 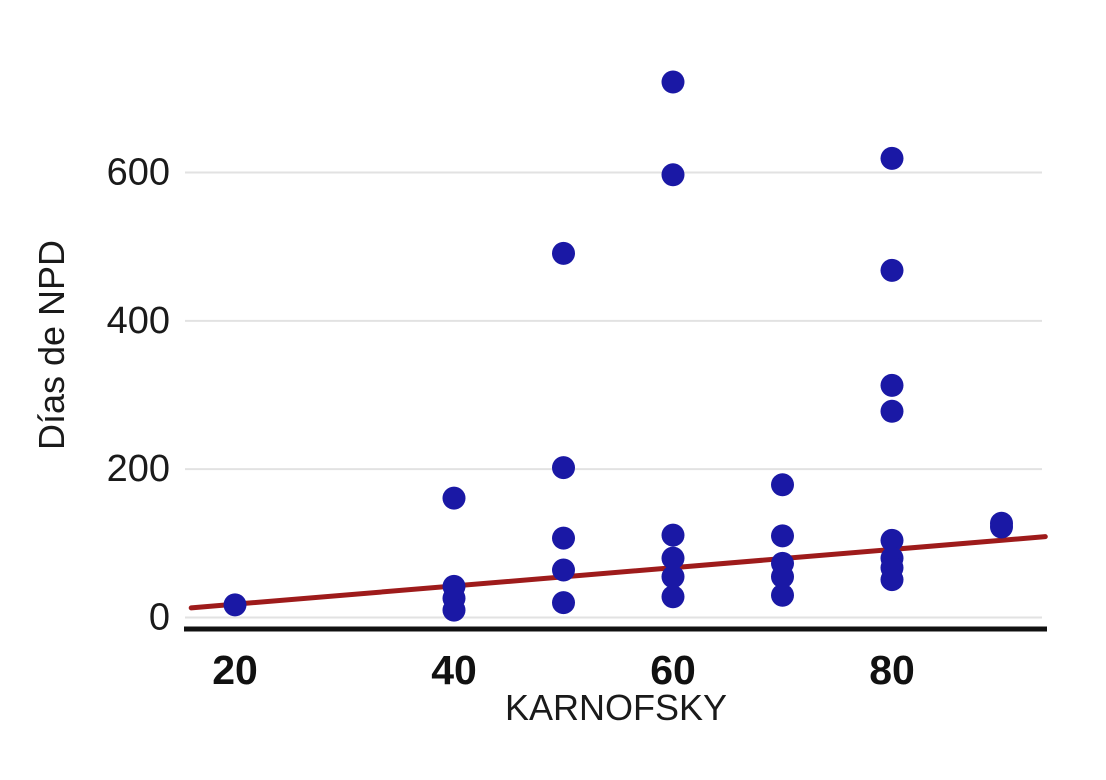 I want to click on trend-layer, so click(x=618, y=572).